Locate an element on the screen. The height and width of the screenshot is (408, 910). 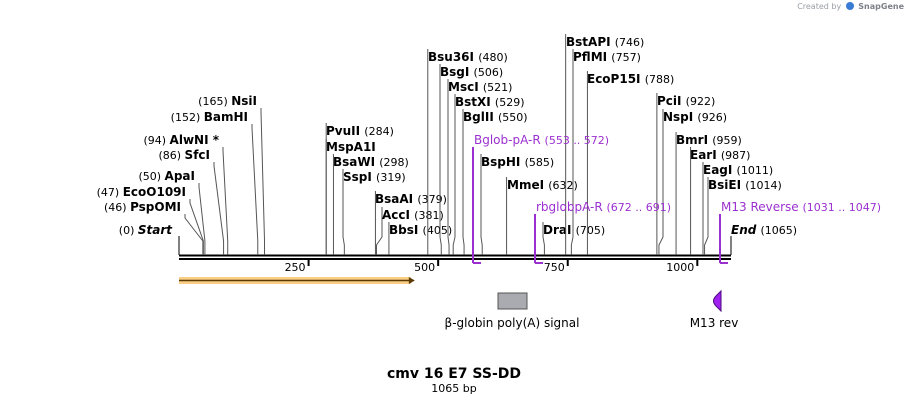
enzyme-site-bmri-label: BmrI (959) is located at coordinates (709, 140).